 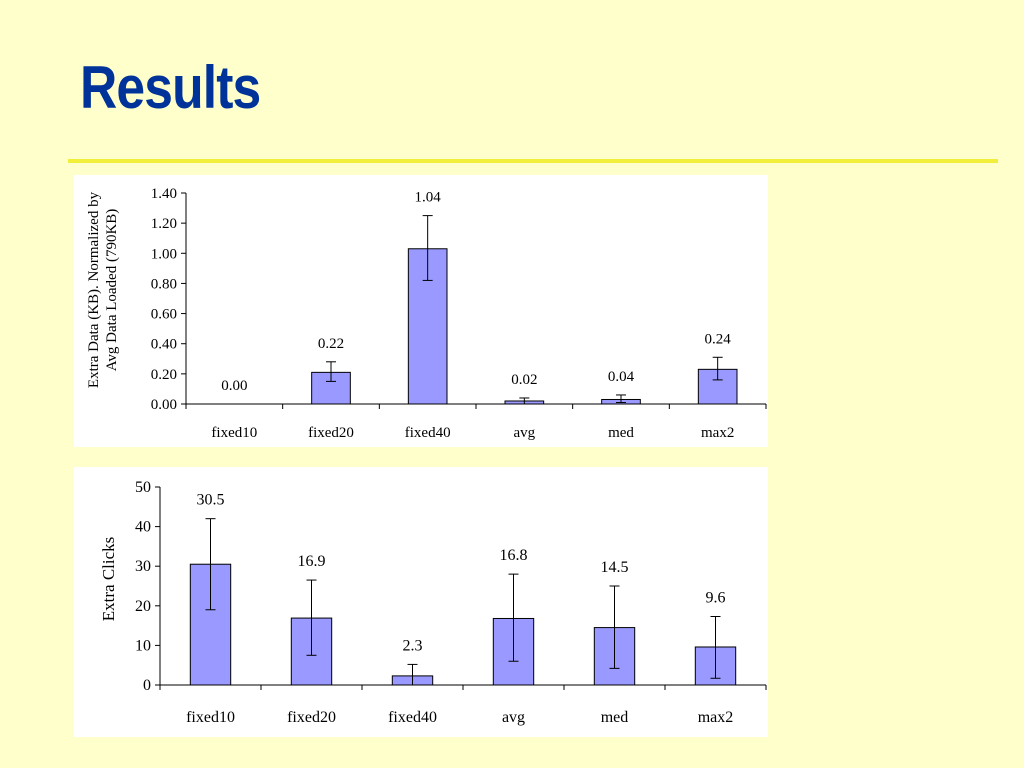 What do you see at coordinates (143, 606) in the screenshot?
I see `extra-clicks-y-tick-label: 20` at bounding box center [143, 606].